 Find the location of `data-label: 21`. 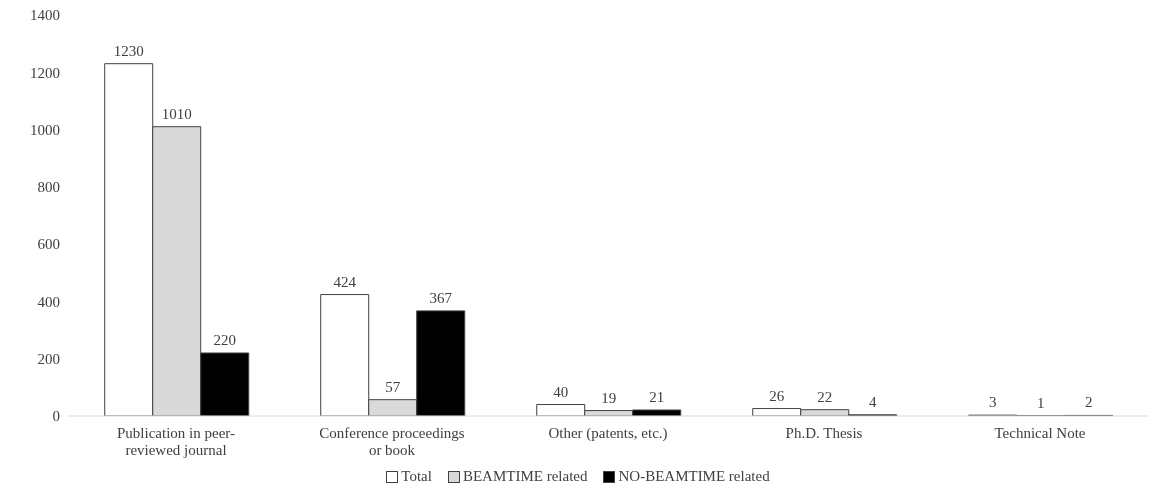

data-label: 21 is located at coordinates (657, 396).